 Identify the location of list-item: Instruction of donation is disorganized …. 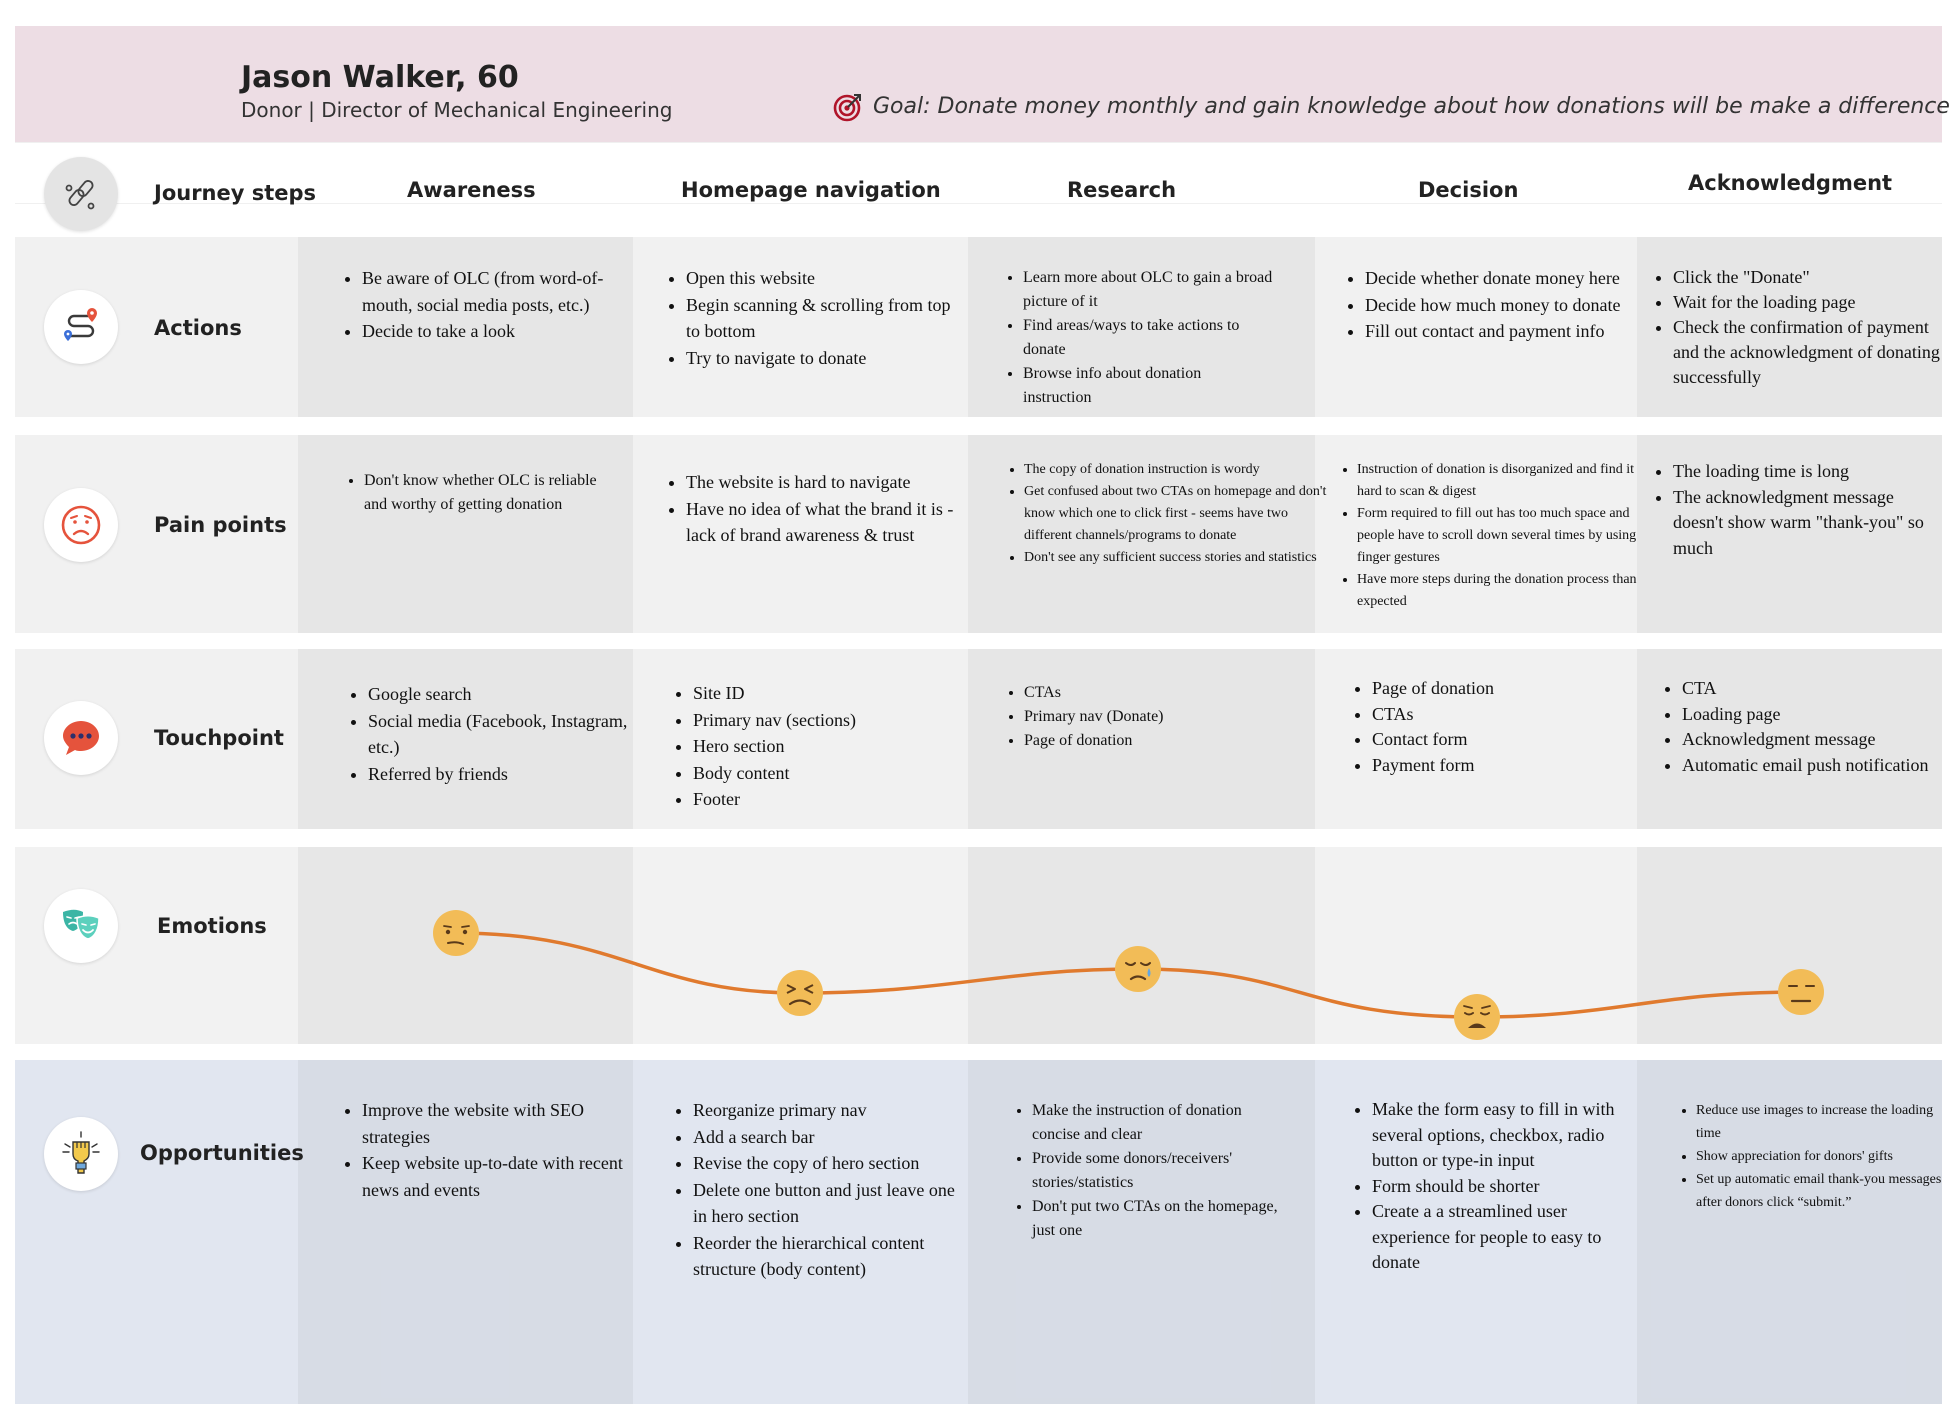
(1506, 481).